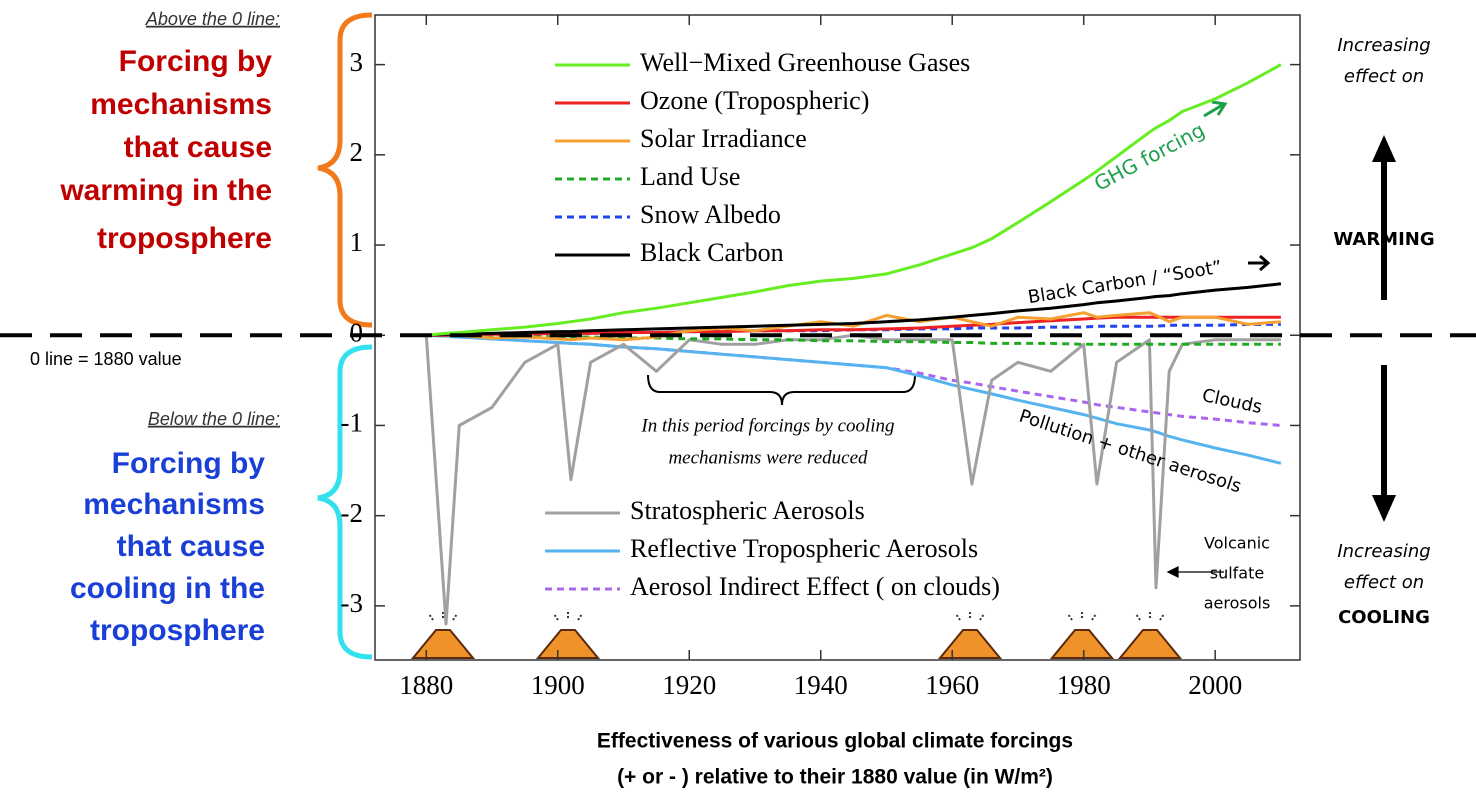  What do you see at coordinates (1129, 452) in the screenshot?
I see `annotation: Pollution + other aerosols` at bounding box center [1129, 452].